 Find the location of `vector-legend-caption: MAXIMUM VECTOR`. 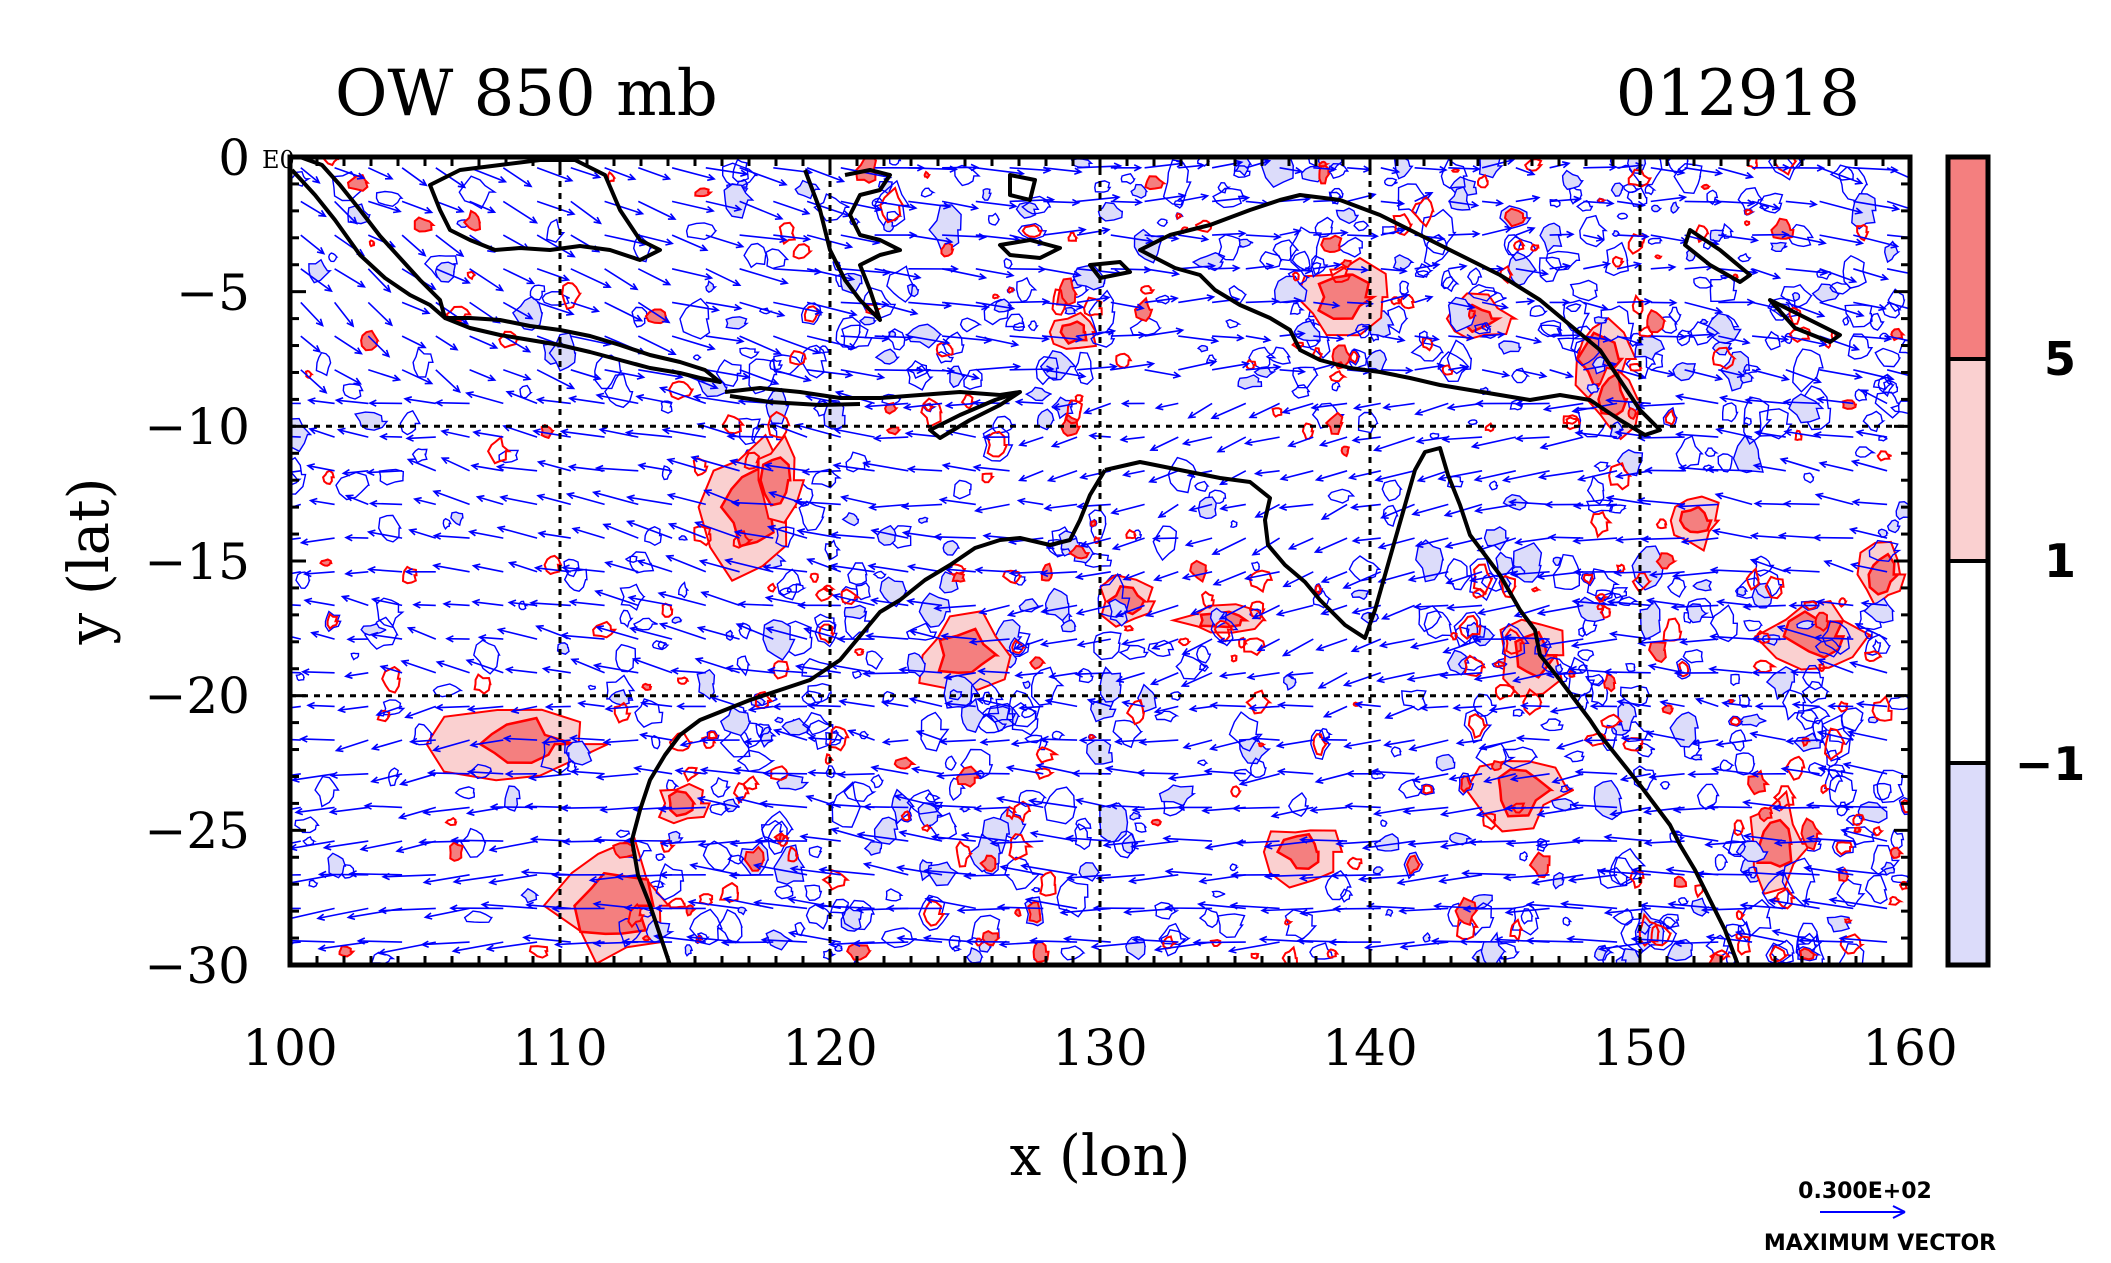

vector-legend-caption: MAXIMUM VECTOR is located at coordinates (1880, 1243).